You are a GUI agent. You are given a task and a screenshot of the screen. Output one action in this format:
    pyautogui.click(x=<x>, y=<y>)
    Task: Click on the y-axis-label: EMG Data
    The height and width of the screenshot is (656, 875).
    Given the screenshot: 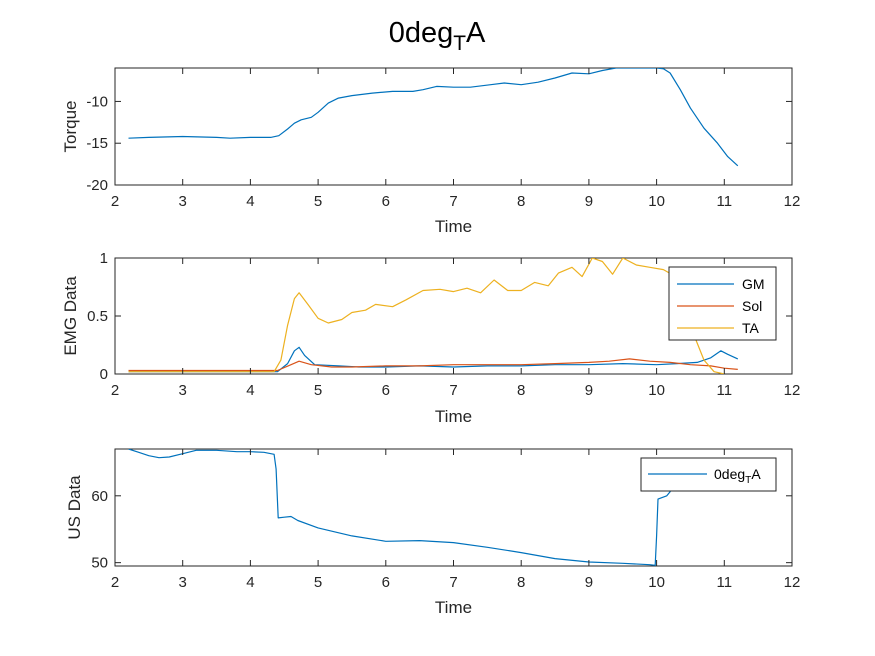 What is the action you would take?
    pyautogui.click(x=70, y=316)
    